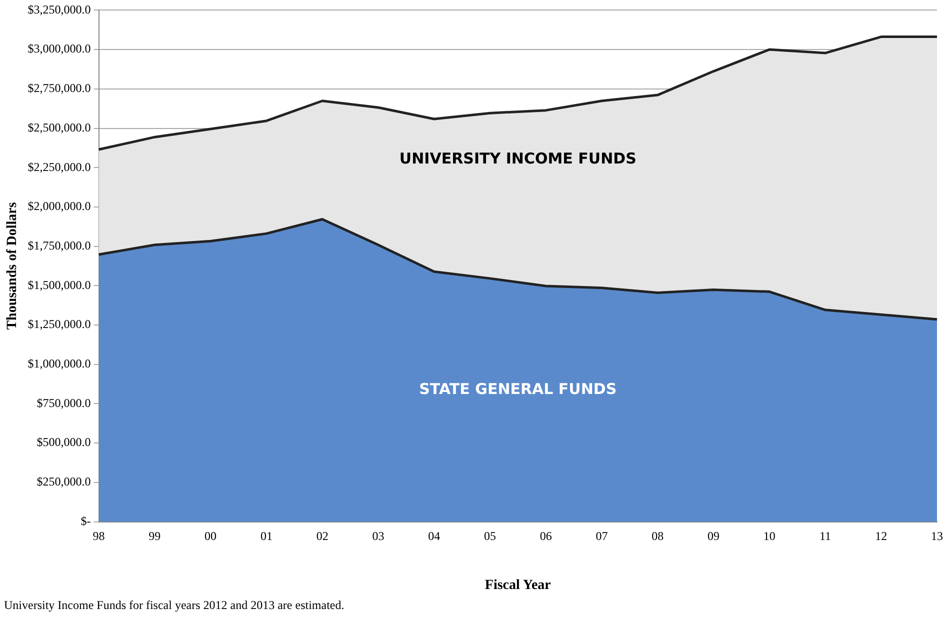 The height and width of the screenshot is (618, 946). Describe the element at coordinates (174, 605) in the screenshot. I see `text: University Income Funds for fiscal years 2012 and 2013 are estimated.` at that location.